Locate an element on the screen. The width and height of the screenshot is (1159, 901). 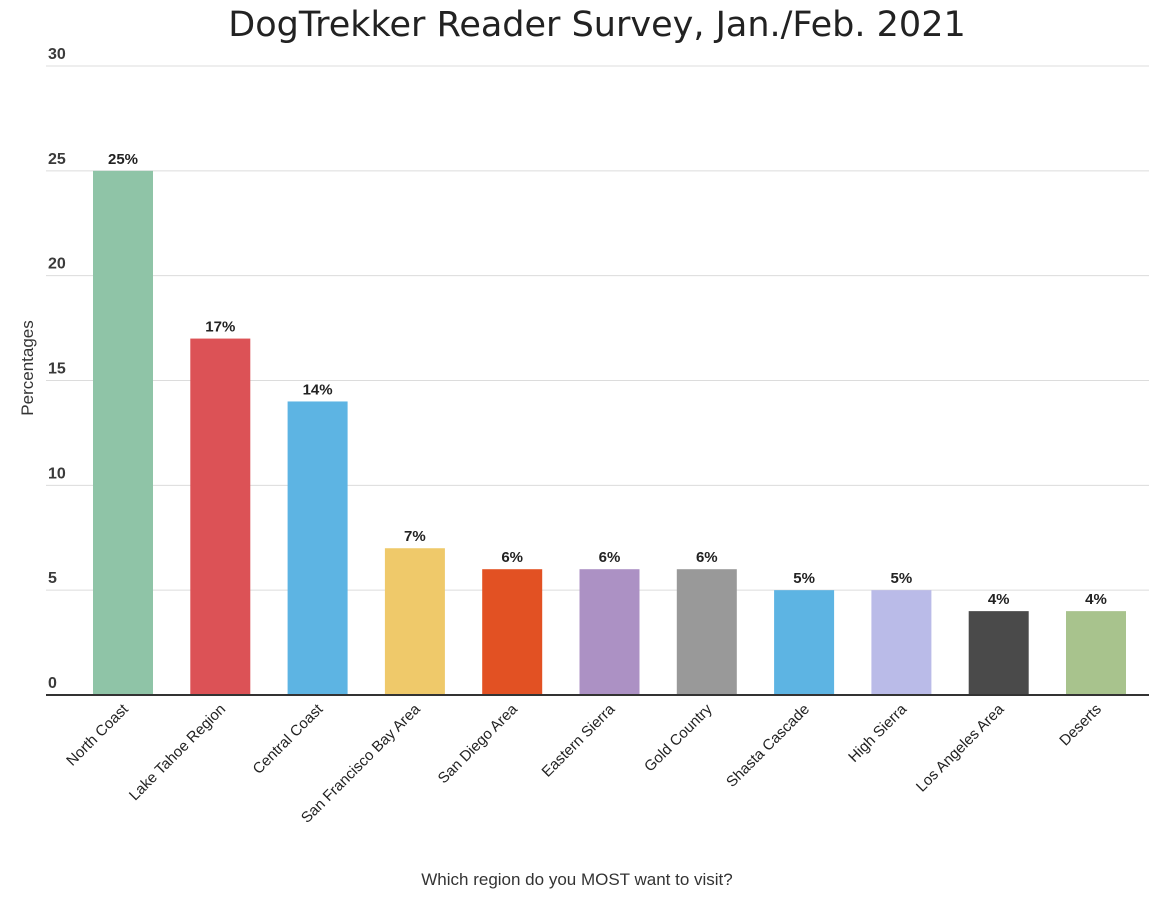
x-tick-label: Gold Country is located at coordinates (678, 737).